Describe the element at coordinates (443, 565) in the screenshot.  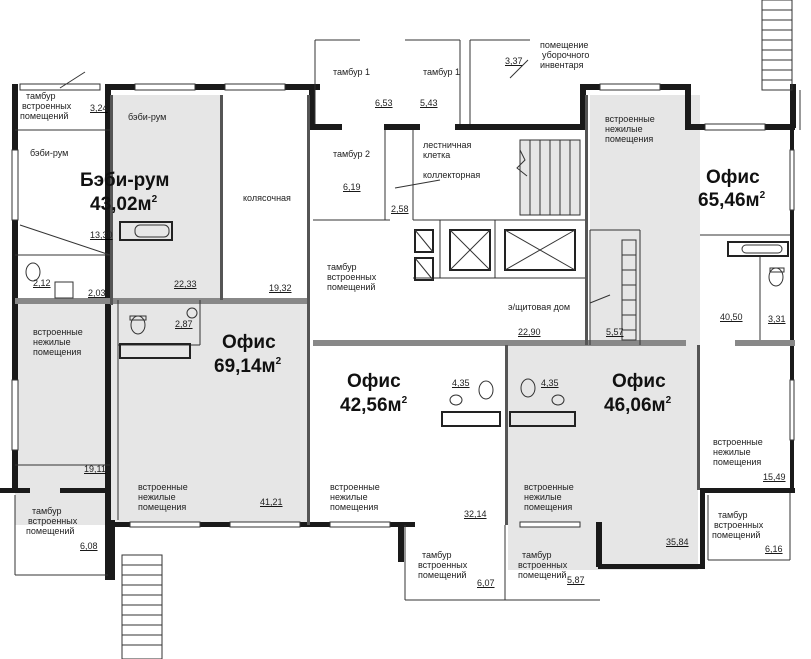
I see `label-tambur-bottom-c1: тамбур встроенных помещений` at that location.